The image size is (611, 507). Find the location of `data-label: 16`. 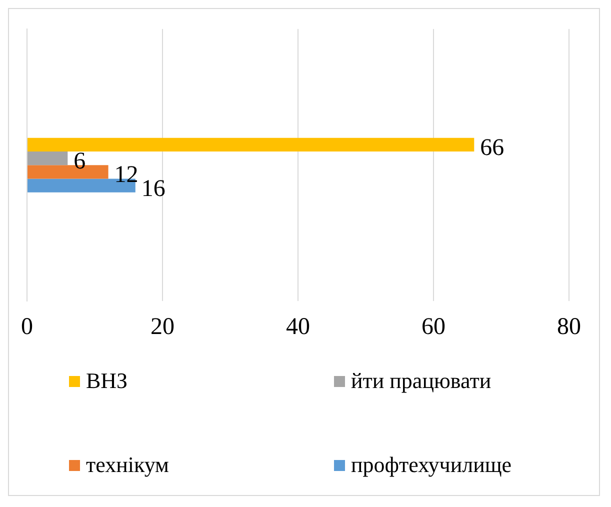

data-label: 16 is located at coordinates (153, 189).